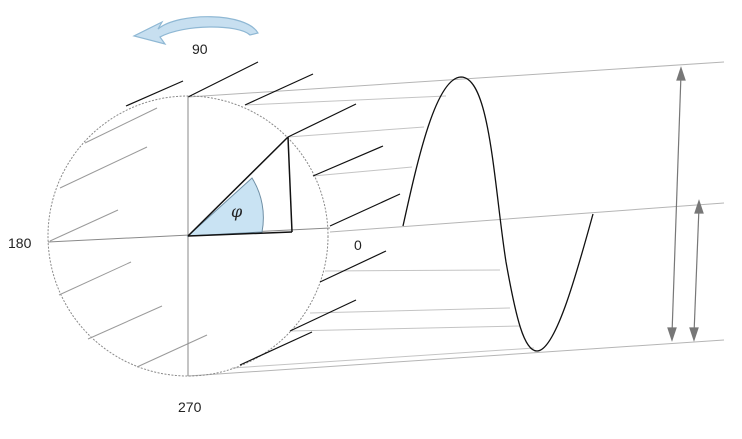 The height and width of the screenshot is (439, 742). Describe the element at coordinates (20, 243) in the screenshot. I see `label-180: 180` at that location.